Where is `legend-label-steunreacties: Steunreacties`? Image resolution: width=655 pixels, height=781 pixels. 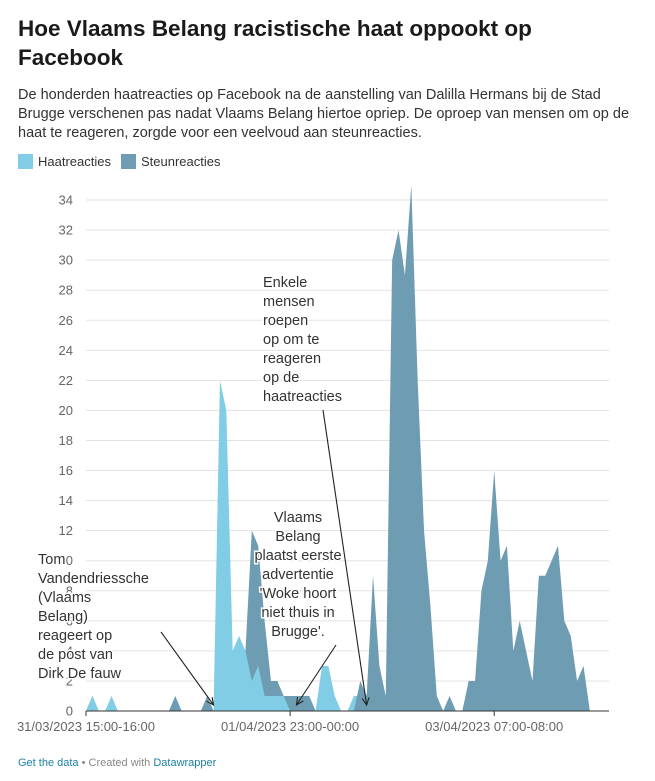
legend-label-steunreacties: Steunreacties is located at coordinates (180, 161).